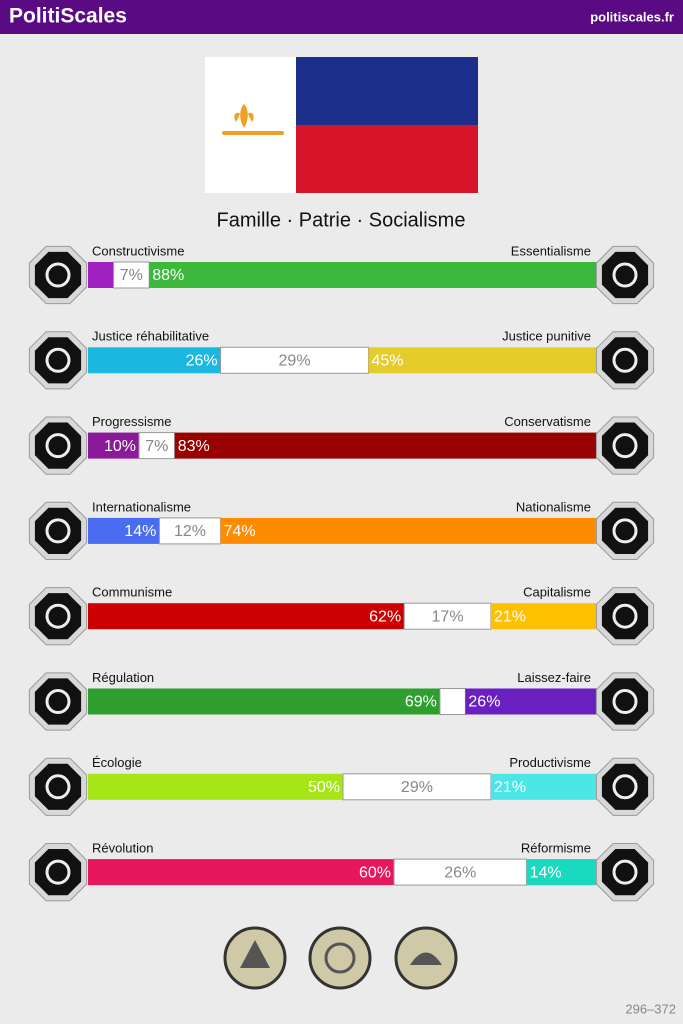 This screenshot has height=1024, width=683. I want to click on left-axis-name: Constructivisme, so click(138, 250).